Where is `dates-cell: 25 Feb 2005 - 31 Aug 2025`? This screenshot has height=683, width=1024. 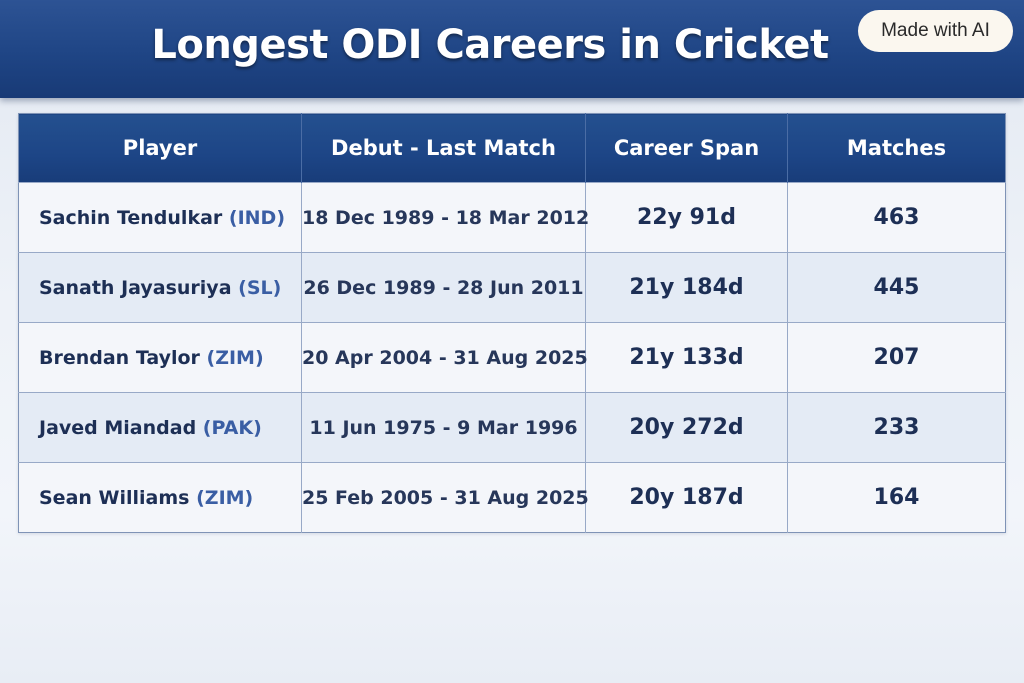 dates-cell: 25 Feb 2005 - 31 Aug 2025 is located at coordinates (445, 497).